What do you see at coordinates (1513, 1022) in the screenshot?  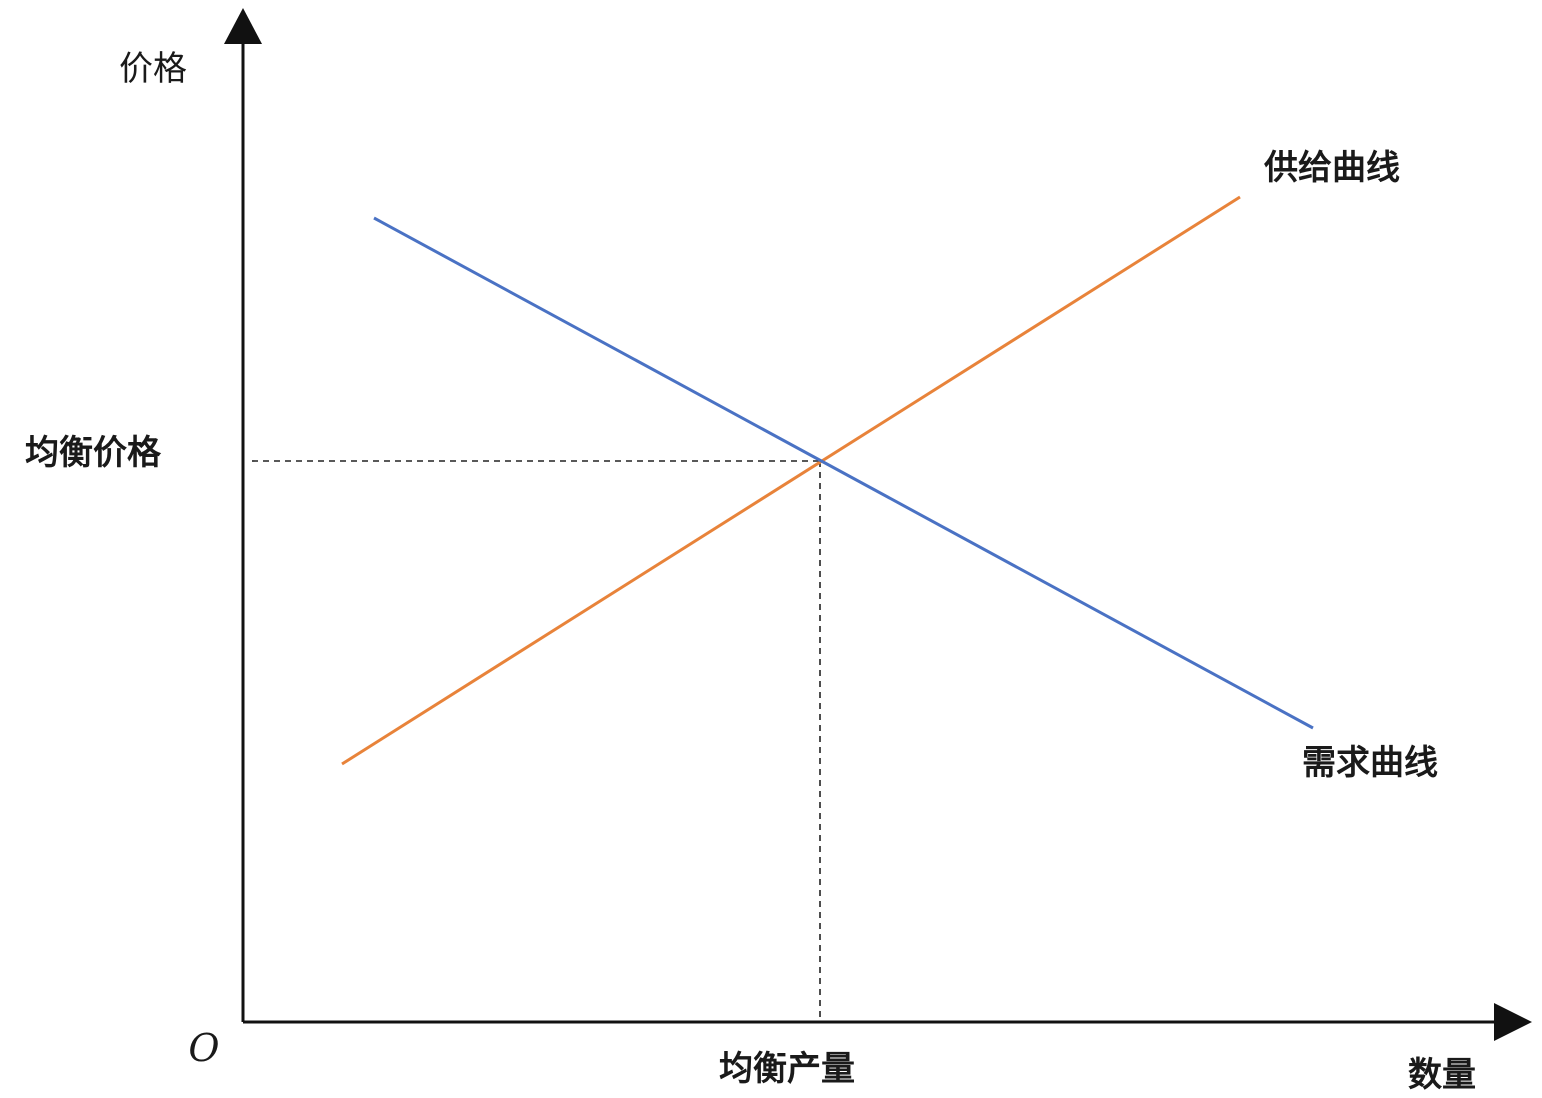 I see `x-axis-arrow` at bounding box center [1513, 1022].